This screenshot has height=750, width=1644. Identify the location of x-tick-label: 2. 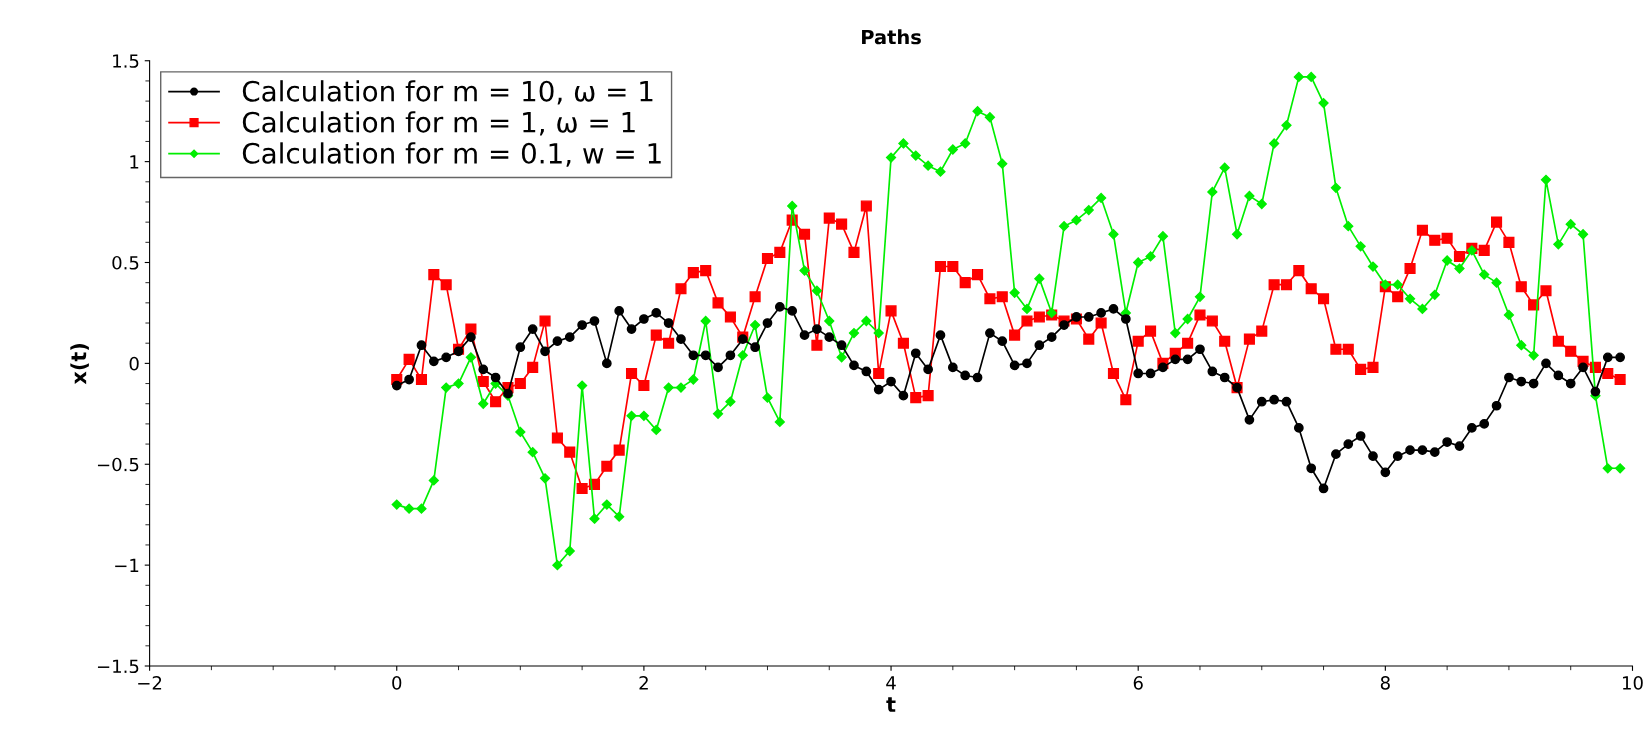
(643, 683).